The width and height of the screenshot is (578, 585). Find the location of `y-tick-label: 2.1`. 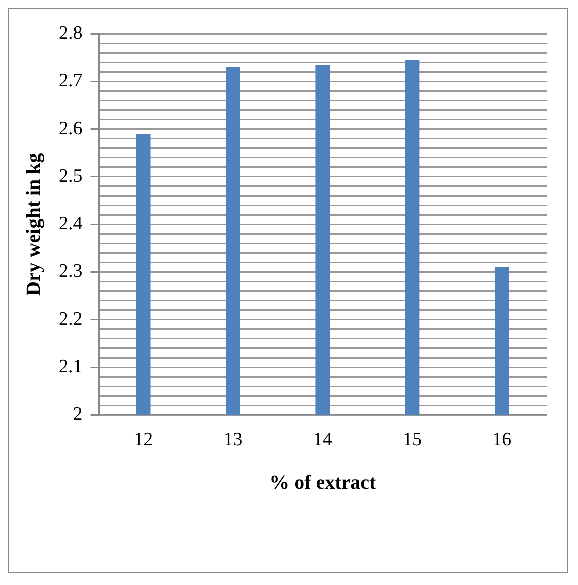

y-tick-label: 2.1 is located at coordinates (71, 367).